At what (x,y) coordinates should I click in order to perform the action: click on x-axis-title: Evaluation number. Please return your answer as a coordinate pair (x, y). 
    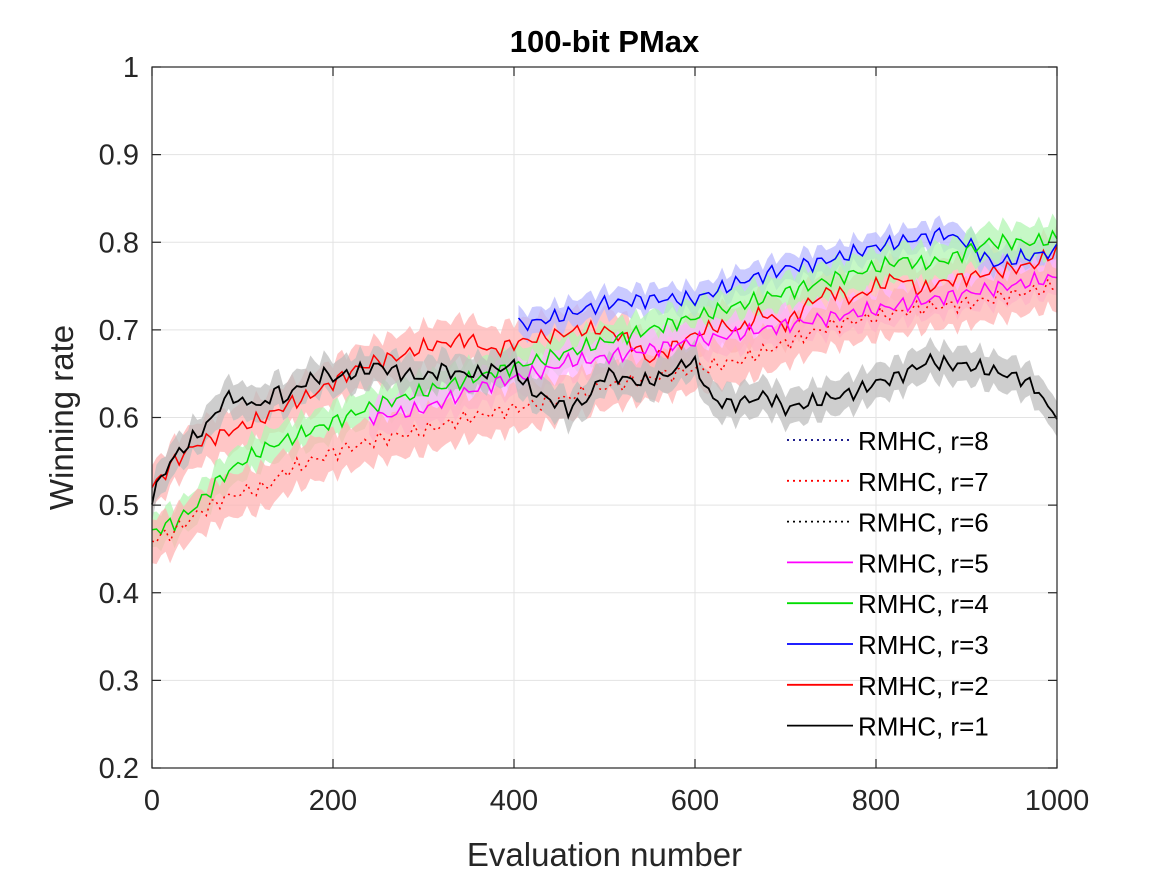
    Looking at the image, I should click on (604, 854).